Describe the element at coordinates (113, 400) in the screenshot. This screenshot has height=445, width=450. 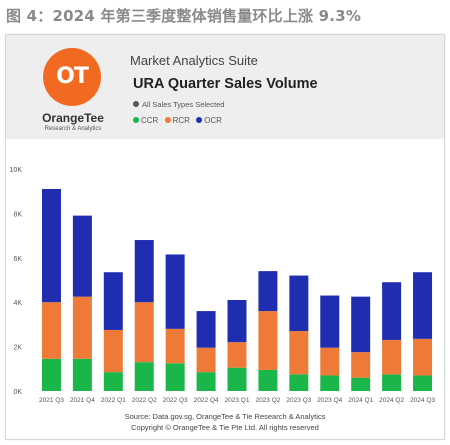
I see `x-tick-label: 2022 Q1` at that location.